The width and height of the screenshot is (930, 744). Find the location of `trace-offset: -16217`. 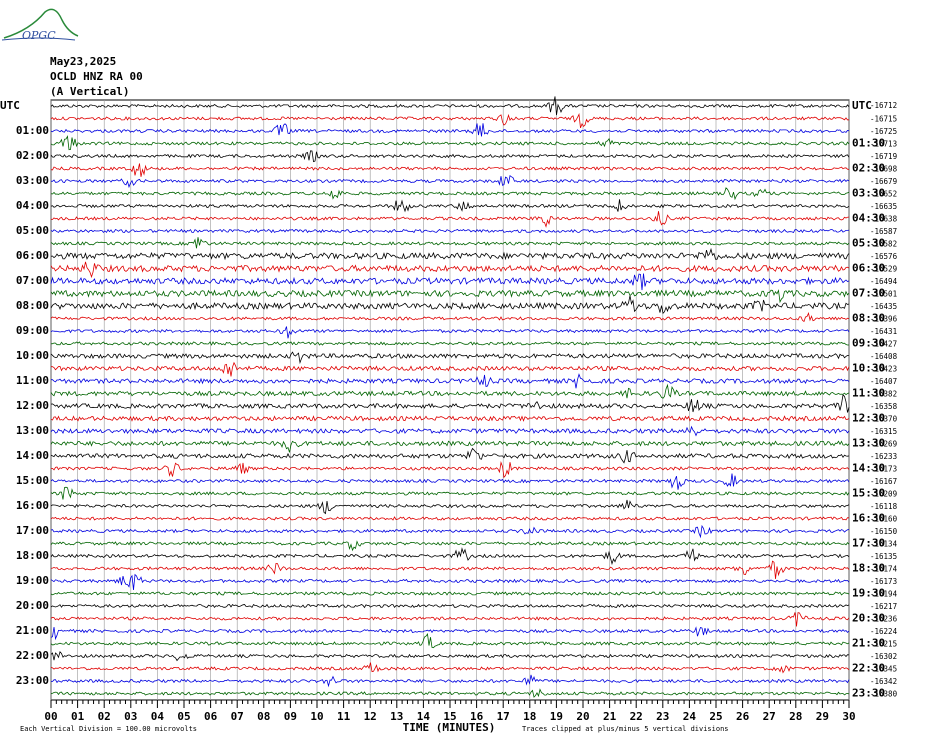

trace-offset: -16217 is located at coordinates (883, 606).